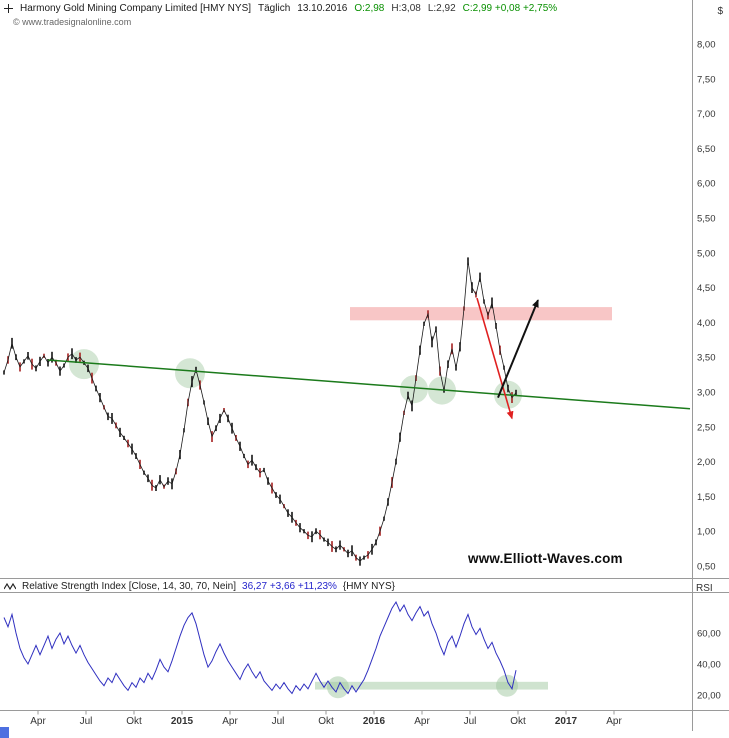  Describe the element at coordinates (4, 732) in the screenshot. I see `scrollbar-corner` at that location.